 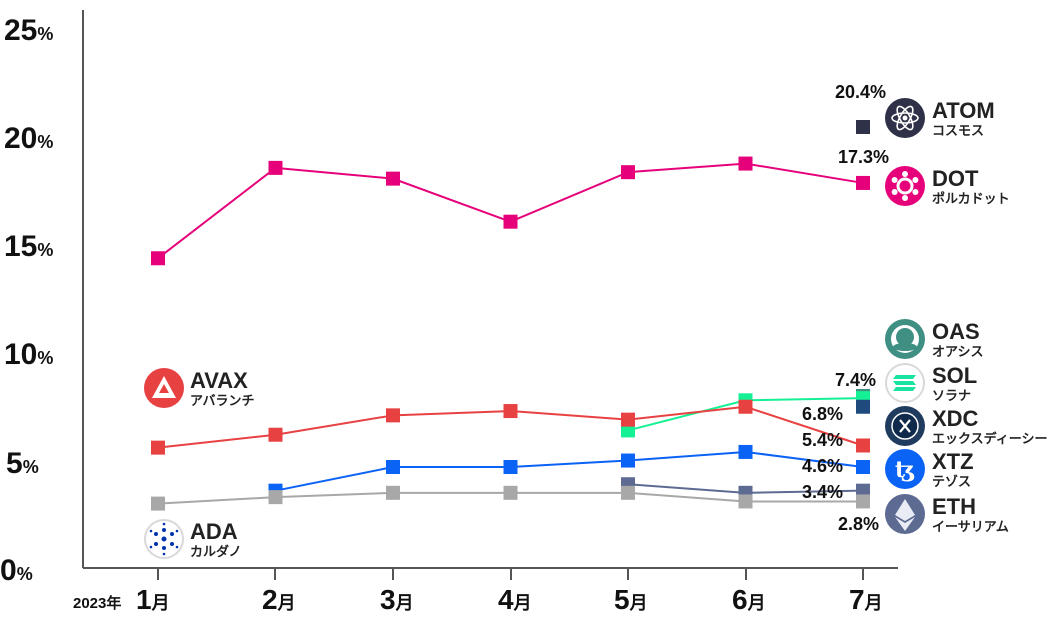 What do you see at coordinates (515, 599) in the screenshot?
I see `x-tick-label: 4月` at bounding box center [515, 599].